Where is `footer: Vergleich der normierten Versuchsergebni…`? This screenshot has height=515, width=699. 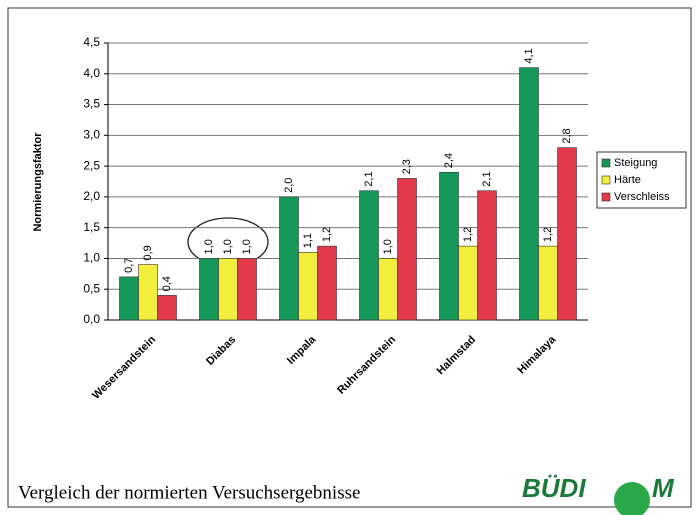 footer: Vergleich der normierten Versuchsergebni… is located at coordinates (189, 492).